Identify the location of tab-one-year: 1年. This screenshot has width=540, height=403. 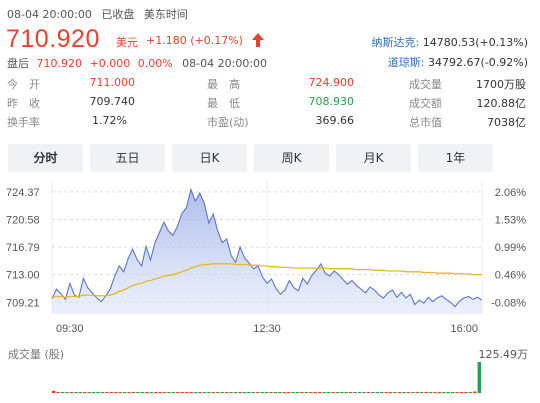
(455, 158).